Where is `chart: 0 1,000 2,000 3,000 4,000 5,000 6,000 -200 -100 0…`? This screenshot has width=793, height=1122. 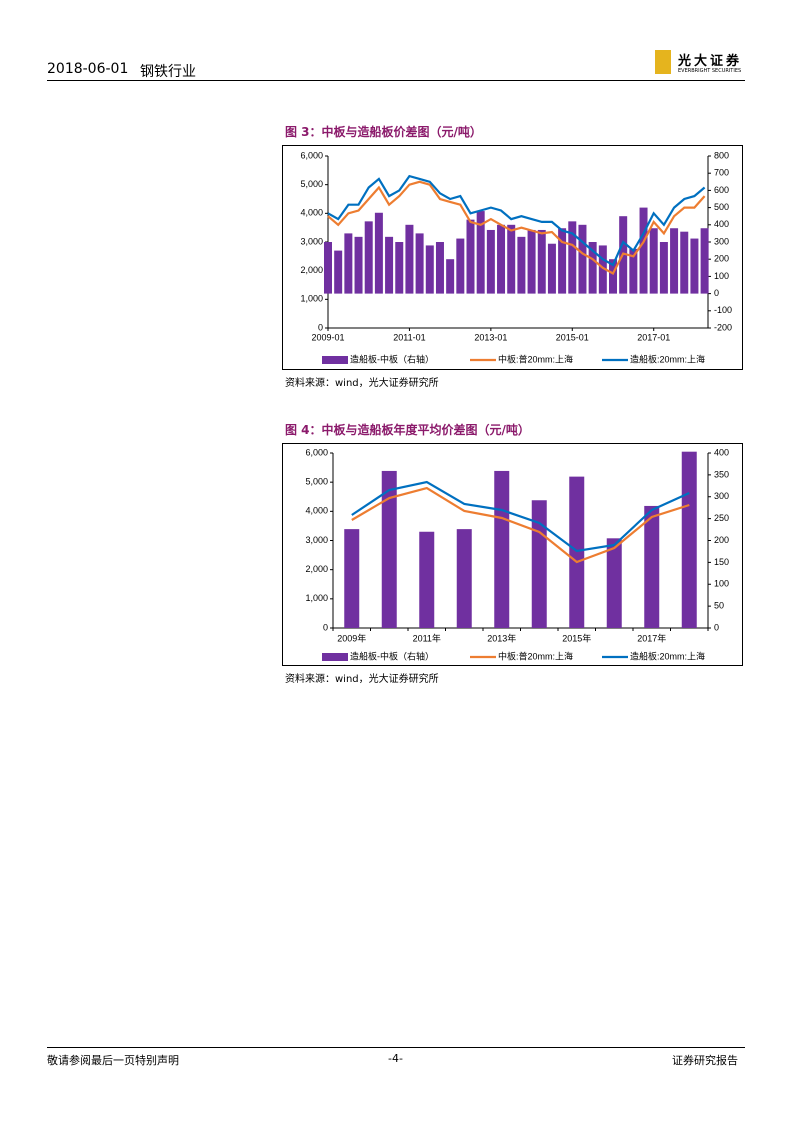 chart: 0 1,000 2,000 3,000 4,000 5,000 6,000 -200 -100 0… is located at coordinates (512, 257).